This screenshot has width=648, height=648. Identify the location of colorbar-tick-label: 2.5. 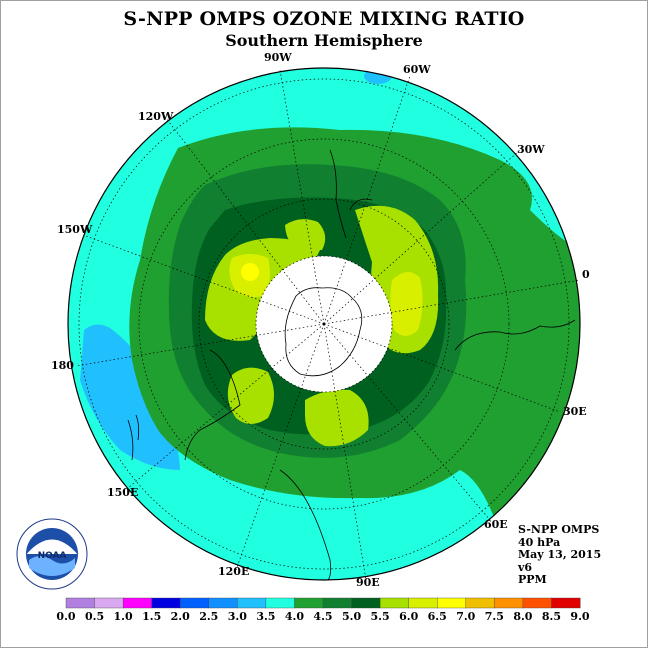
(208, 616).